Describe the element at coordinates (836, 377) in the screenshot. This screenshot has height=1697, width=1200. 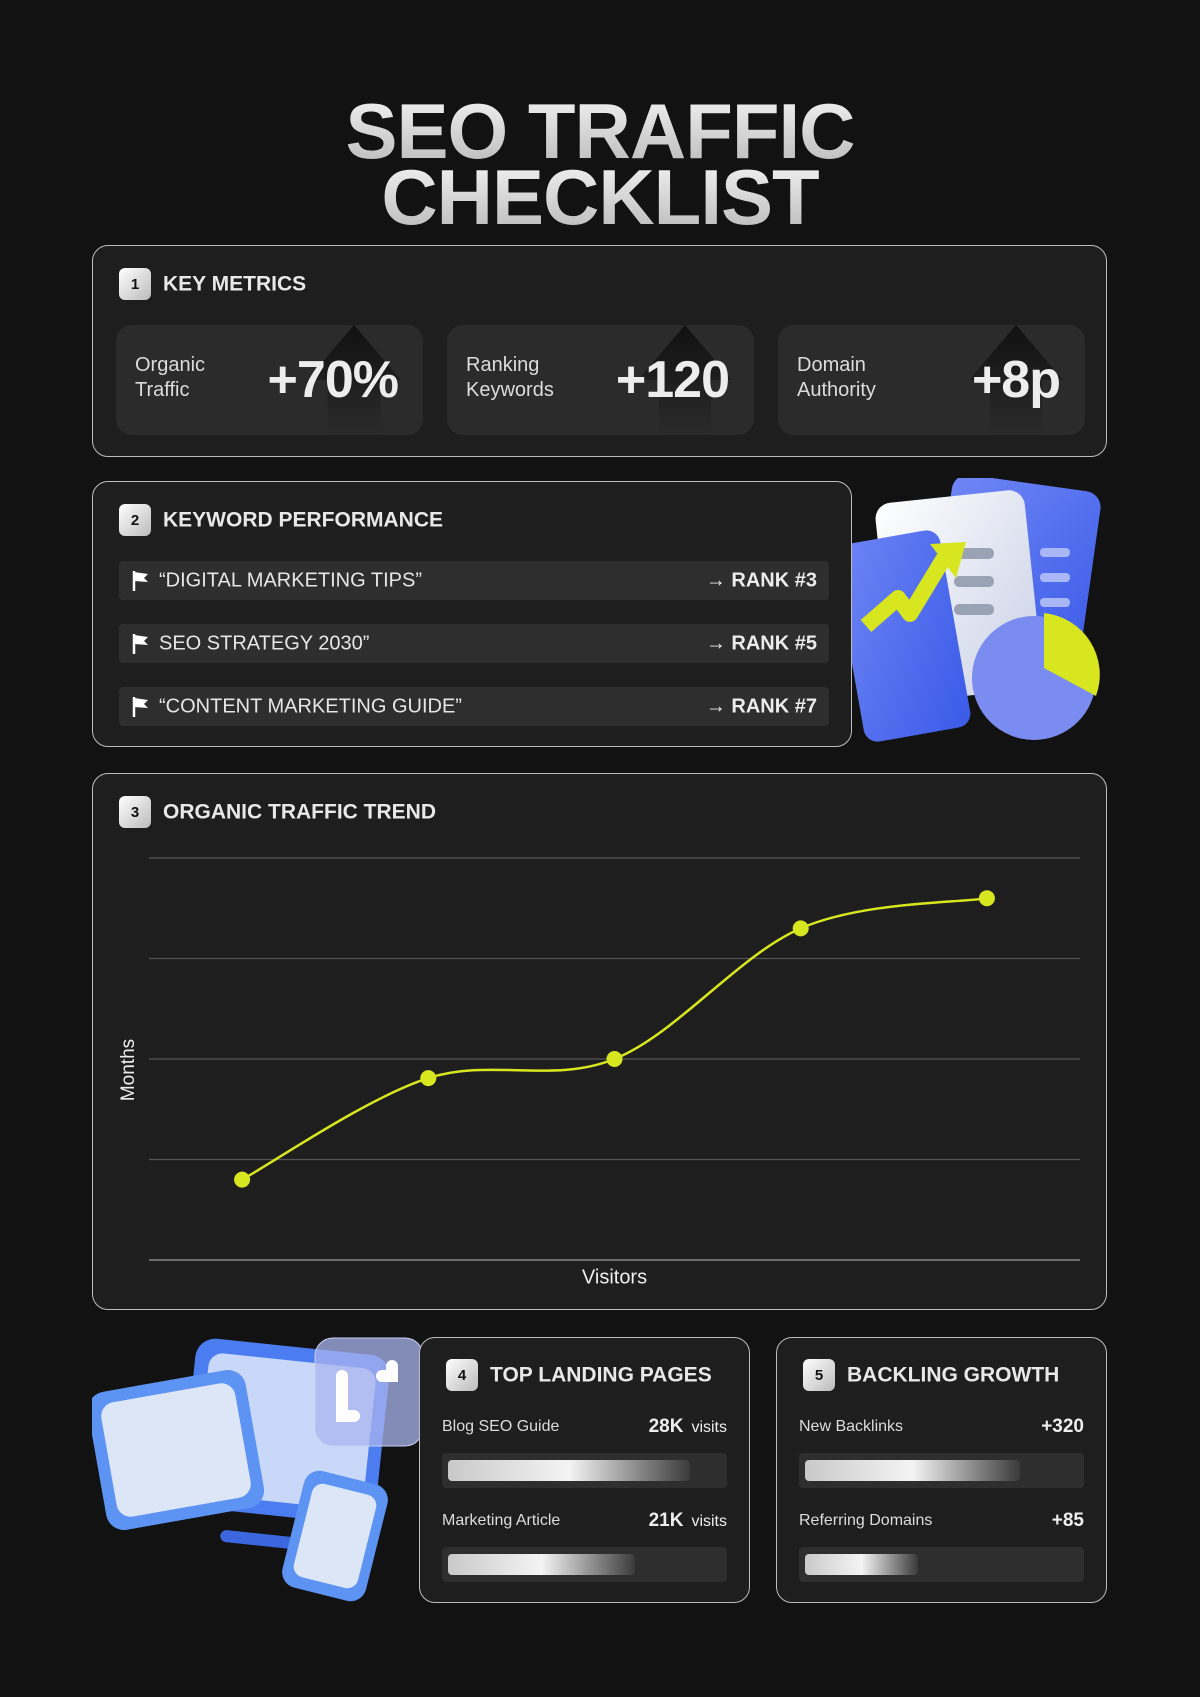
I see `metric-label: Domain Authority` at that location.